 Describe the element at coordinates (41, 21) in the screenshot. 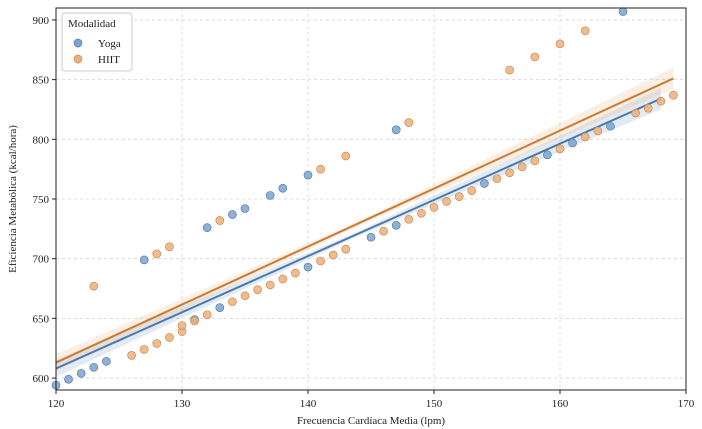

I see `y-tick-label: 900` at that location.